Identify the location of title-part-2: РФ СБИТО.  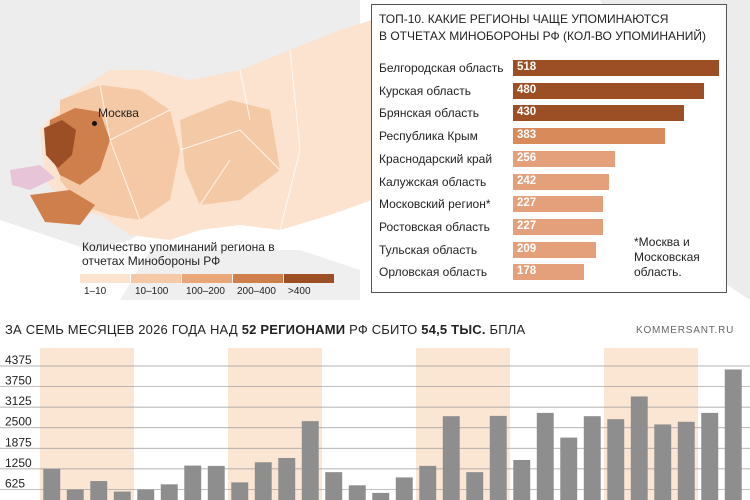
(383, 329).